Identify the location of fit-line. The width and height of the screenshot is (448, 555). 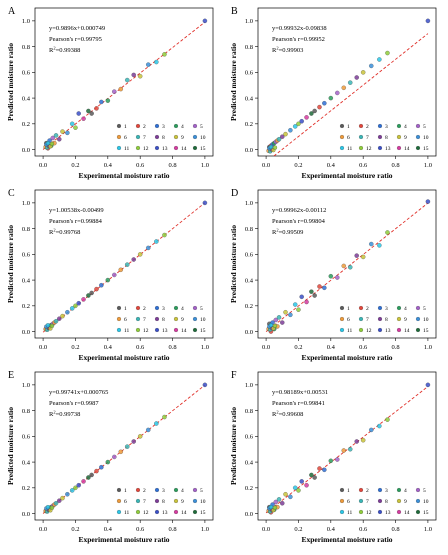
(124, 85).